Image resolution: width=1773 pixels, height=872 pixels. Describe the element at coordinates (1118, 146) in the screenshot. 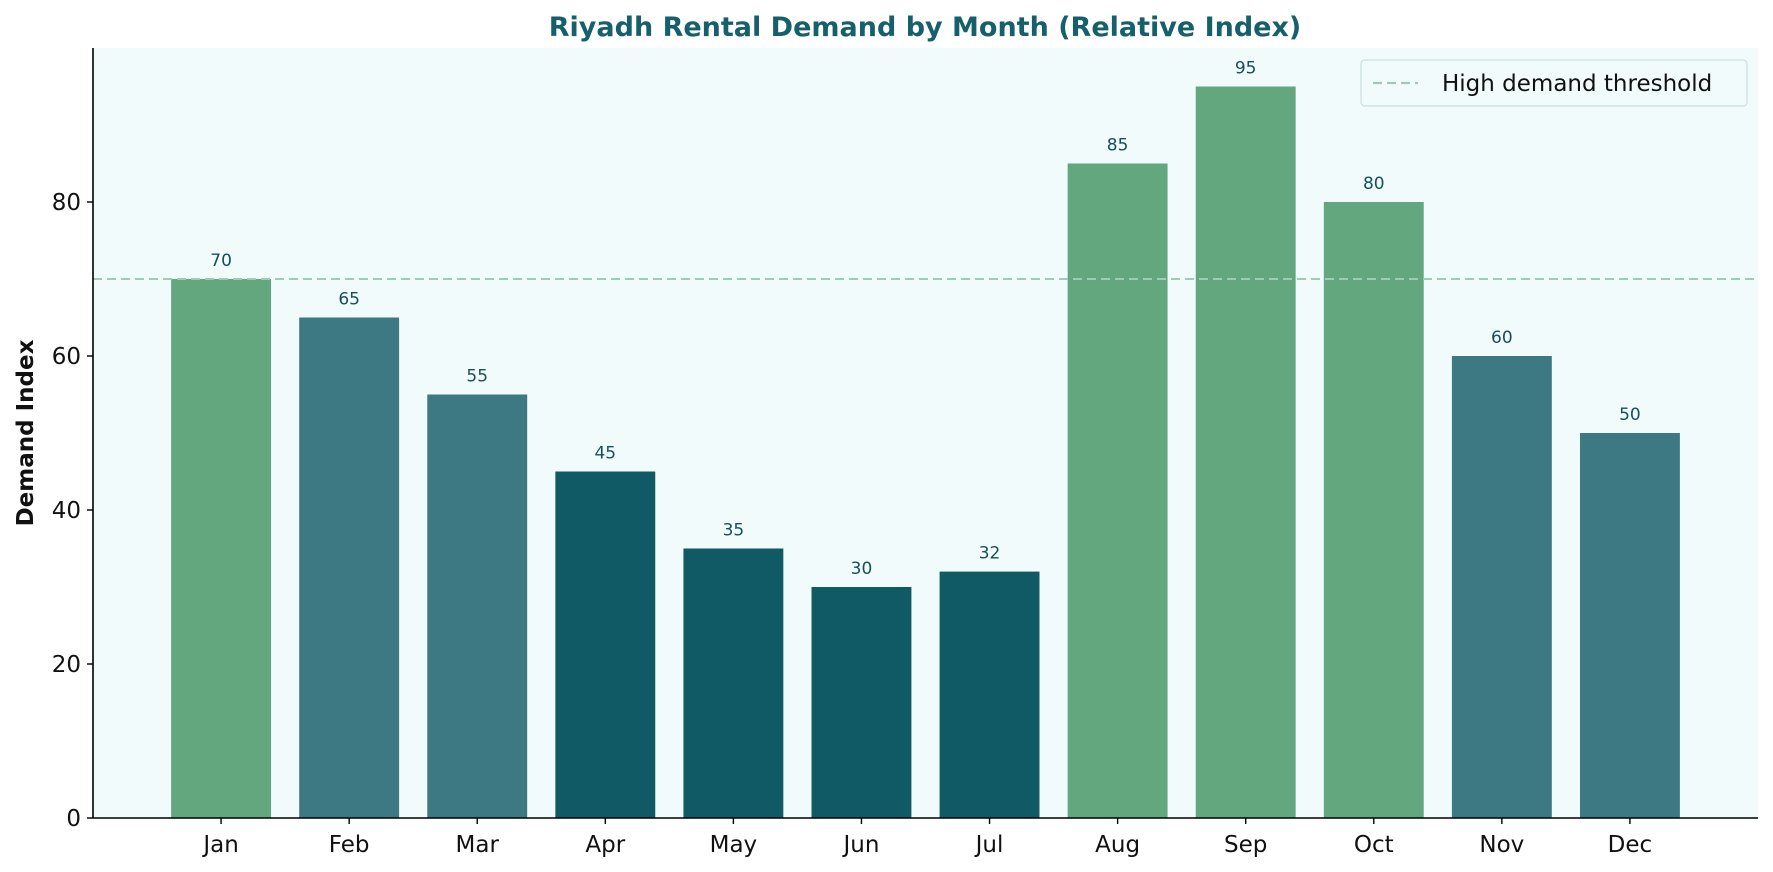

I see `value-label-aug: 85` at that location.